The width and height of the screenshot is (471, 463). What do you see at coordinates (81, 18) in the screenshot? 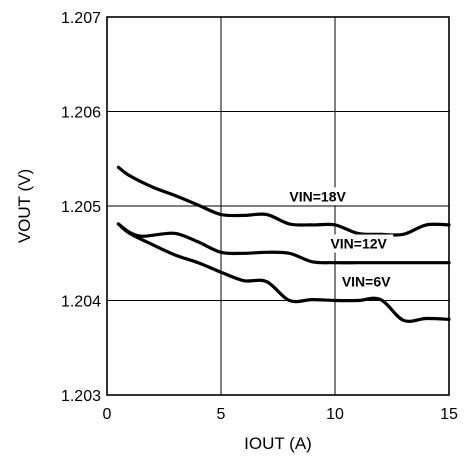
I see `y-tick-label: 1.207` at bounding box center [81, 18].